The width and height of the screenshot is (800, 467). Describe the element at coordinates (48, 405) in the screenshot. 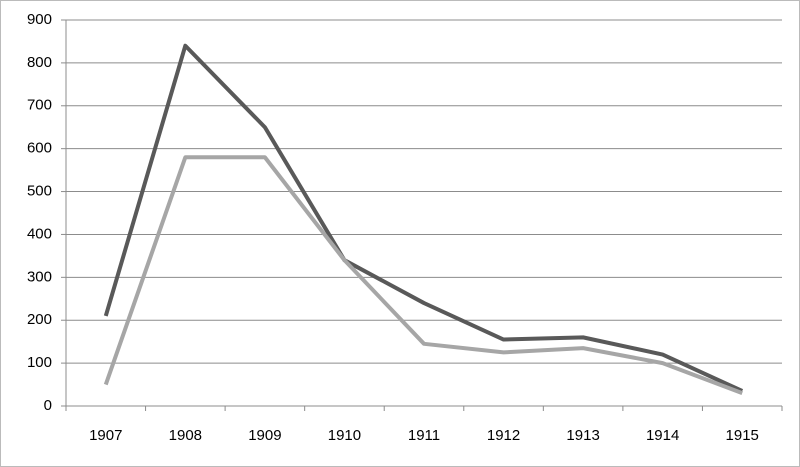

I see `y-tick-label: 0` at that location.